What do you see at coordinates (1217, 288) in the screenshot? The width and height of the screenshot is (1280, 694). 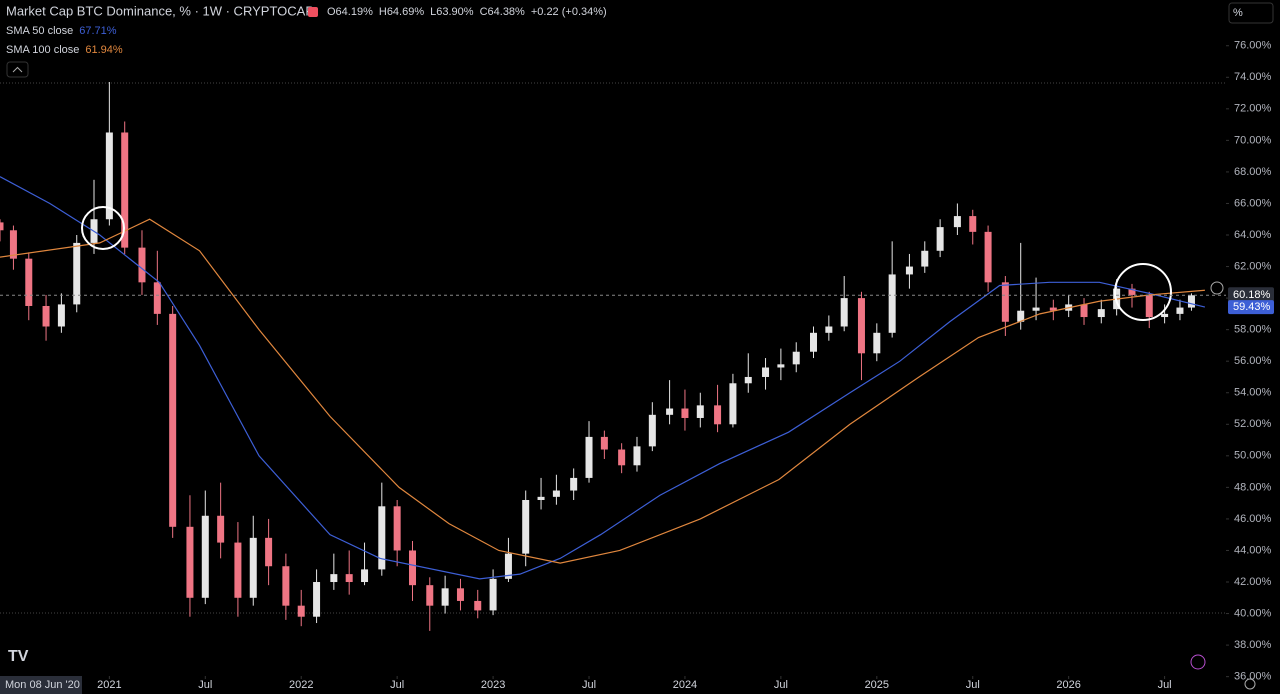 I see `add-button` at bounding box center [1217, 288].